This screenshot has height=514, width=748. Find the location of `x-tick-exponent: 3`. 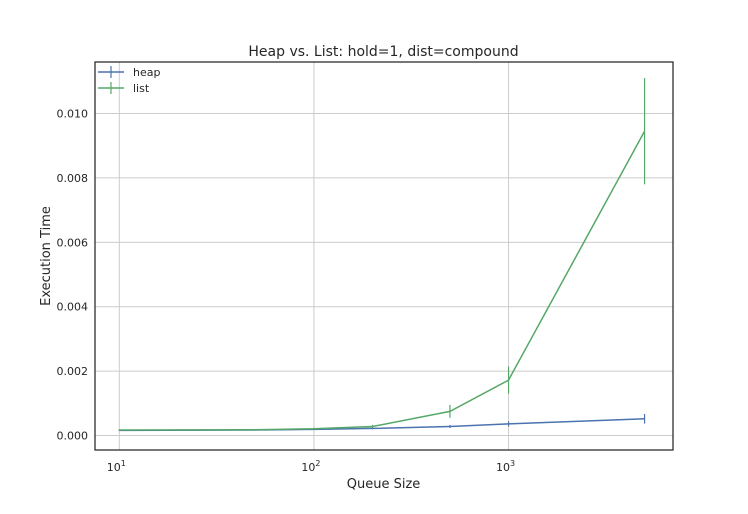

x-tick-exponent: 3 is located at coordinates (512, 463).